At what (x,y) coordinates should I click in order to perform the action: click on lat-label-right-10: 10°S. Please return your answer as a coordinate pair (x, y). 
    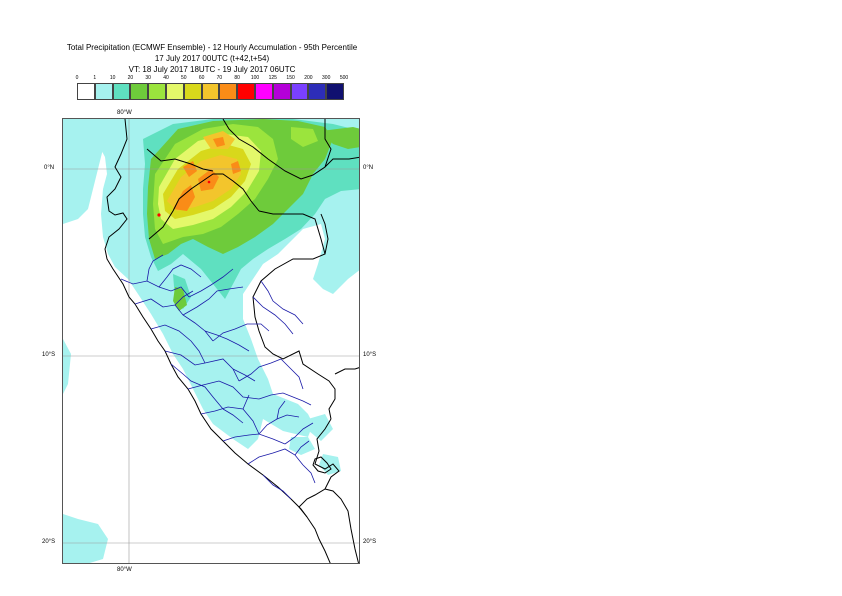
    Looking at the image, I should click on (369, 355).